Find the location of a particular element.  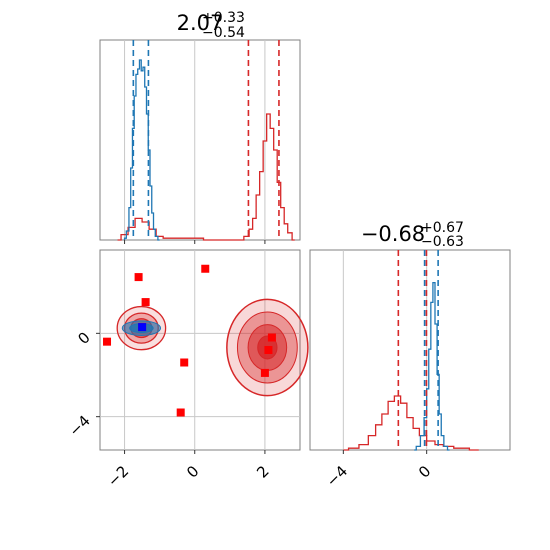

hist2-title: −0.68 is located at coordinates (393, 234).